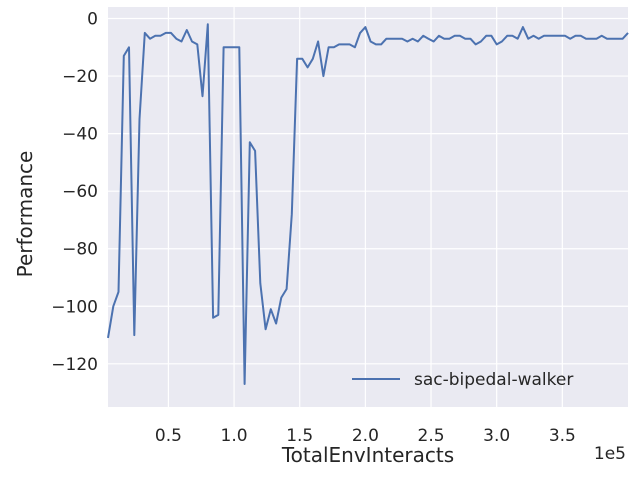  I want to click on legend-label: sac-bipedal-walker, so click(493, 380).